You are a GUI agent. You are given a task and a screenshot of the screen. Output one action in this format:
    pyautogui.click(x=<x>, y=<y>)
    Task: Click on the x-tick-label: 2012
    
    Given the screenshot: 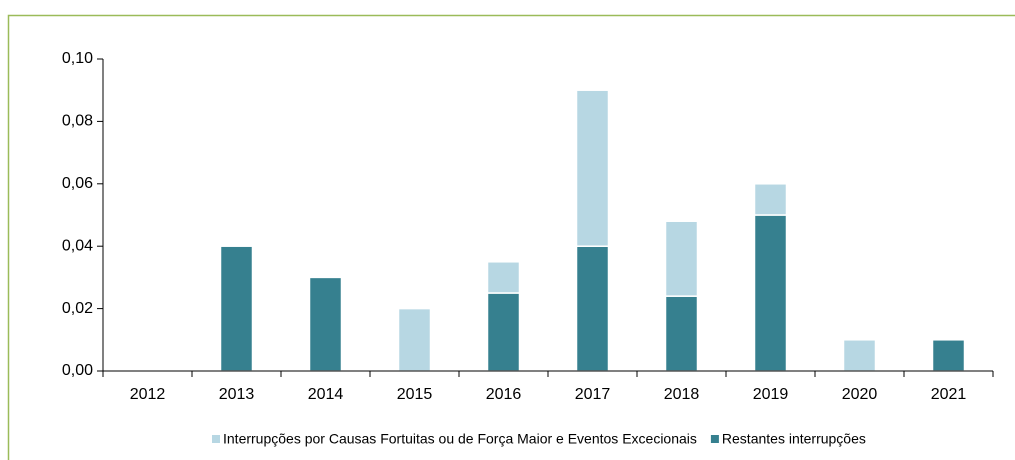 What is the action you would take?
    pyautogui.click(x=148, y=394)
    